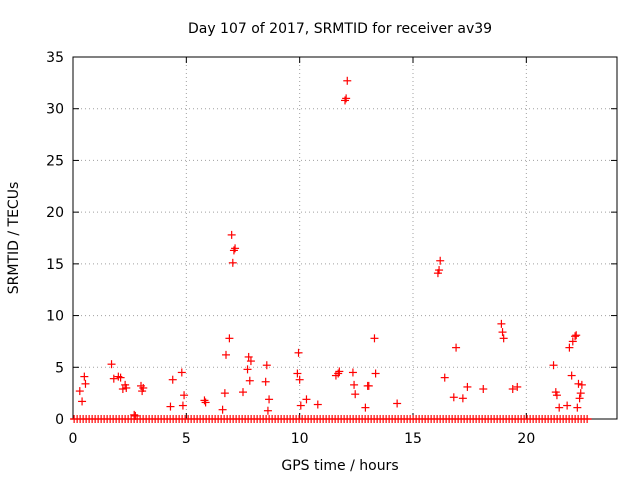 Image resolution: width=640 pixels, height=480 pixels. I want to click on y-tick-labels: 0 5 10 15 20 25 30 35, so click(55, 239).